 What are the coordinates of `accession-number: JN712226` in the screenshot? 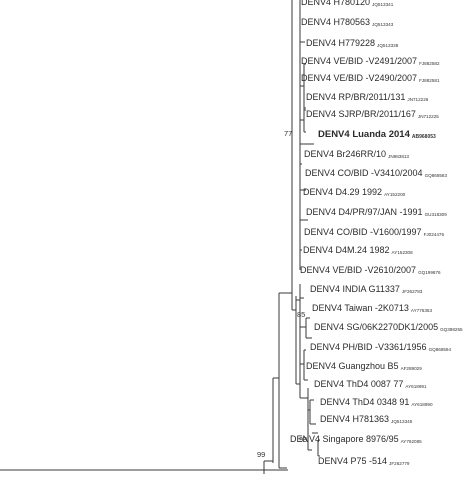 It's located at (418, 99).